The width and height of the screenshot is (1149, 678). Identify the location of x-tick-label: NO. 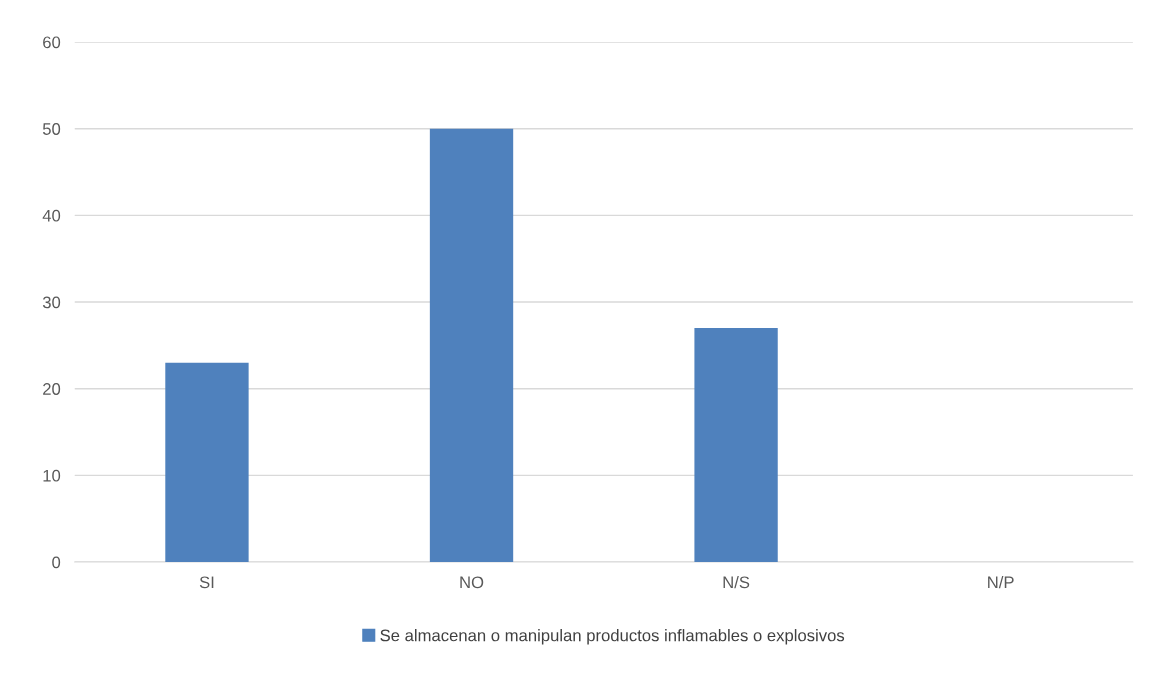
(472, 582).